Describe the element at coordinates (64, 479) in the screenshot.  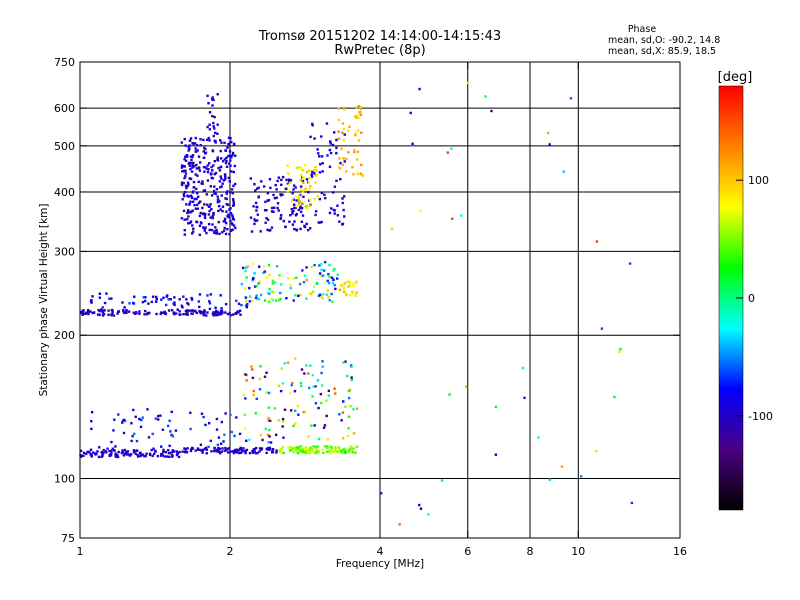
I see `y-tick-label: 100` at that location.